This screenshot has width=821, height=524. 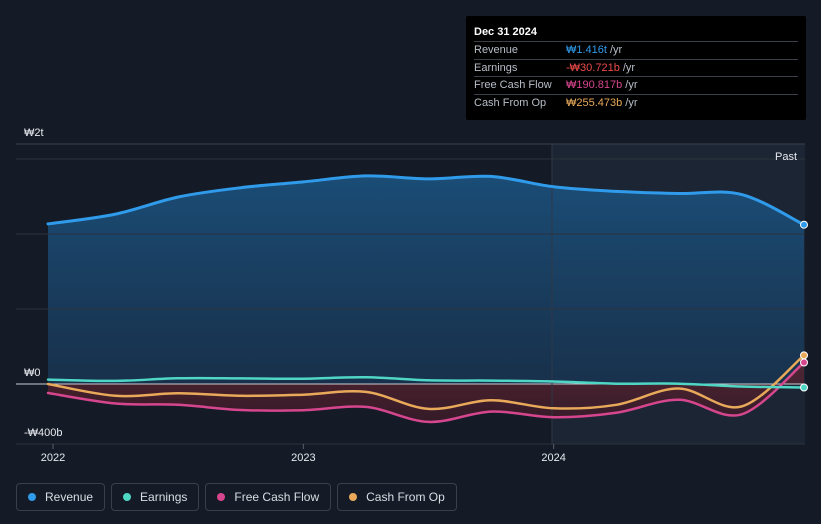 I want to click on legend-label: Cash From Op, so click(x=405, y=497).